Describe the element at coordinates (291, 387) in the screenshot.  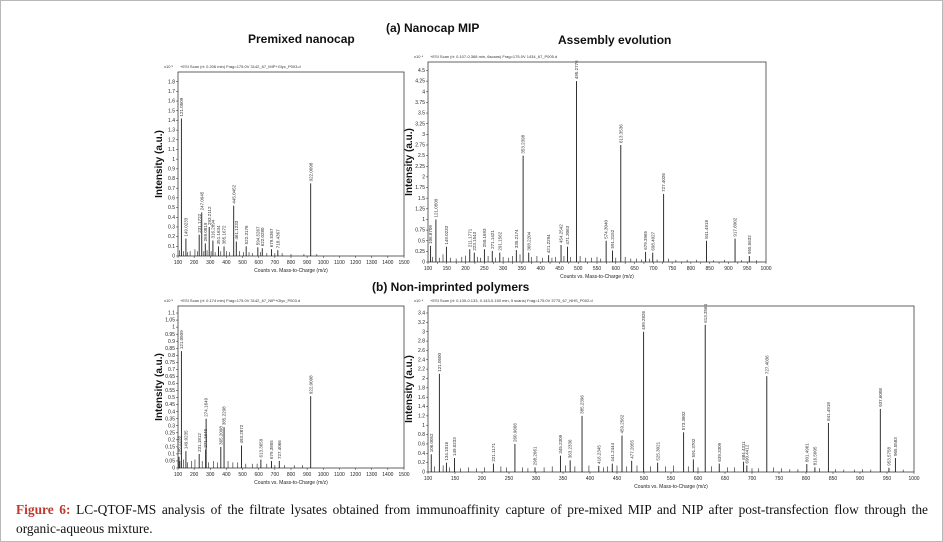
I see `plot-frame` at that location.